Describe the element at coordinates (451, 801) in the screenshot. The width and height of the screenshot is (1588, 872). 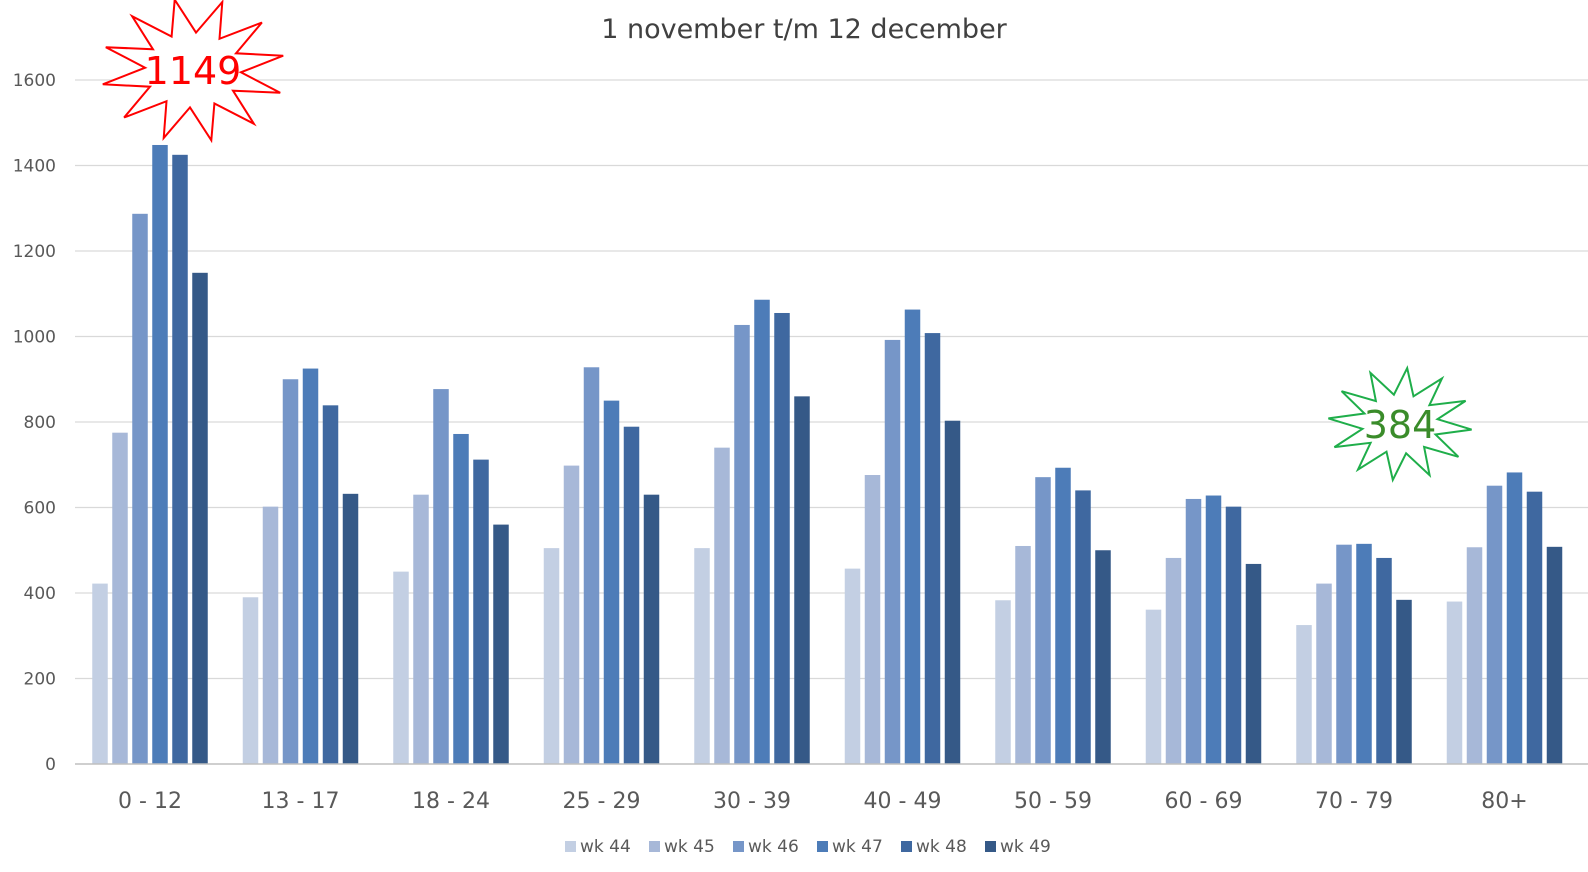
I see `x-tick-label: 18 - 24` at that location.